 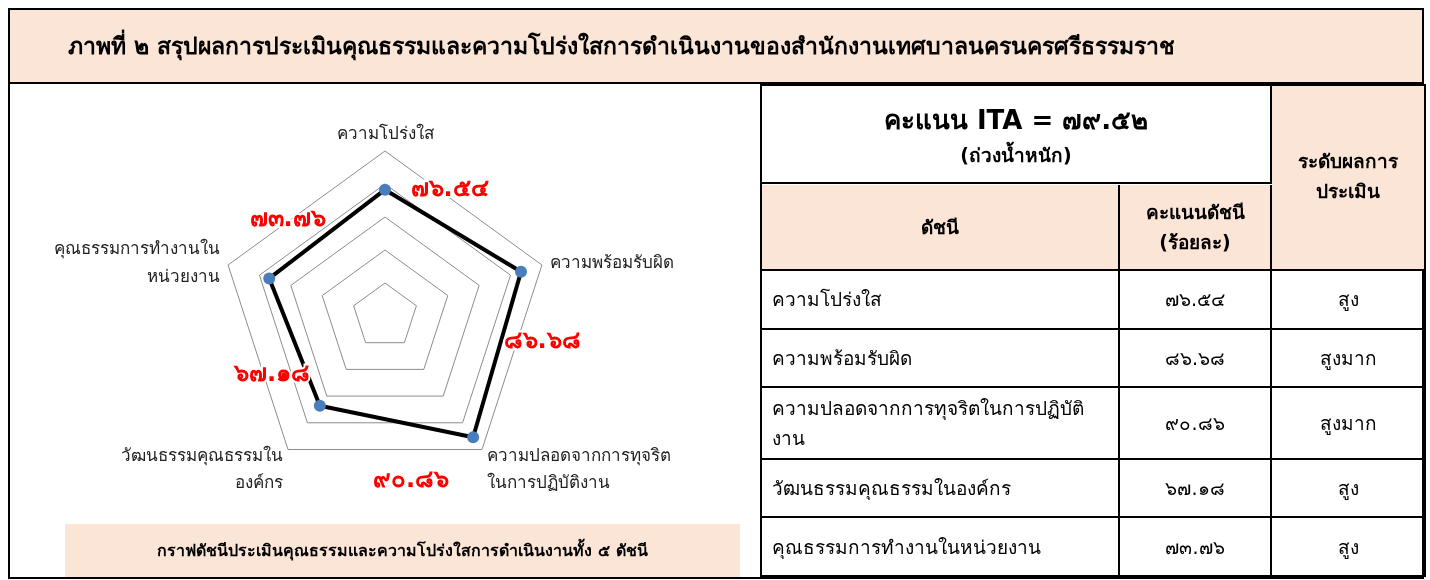 I want to click on spoke-label: ความปลอดจากการทุจริตในการปฏิบัติงาน, so click(x=579, y=469).